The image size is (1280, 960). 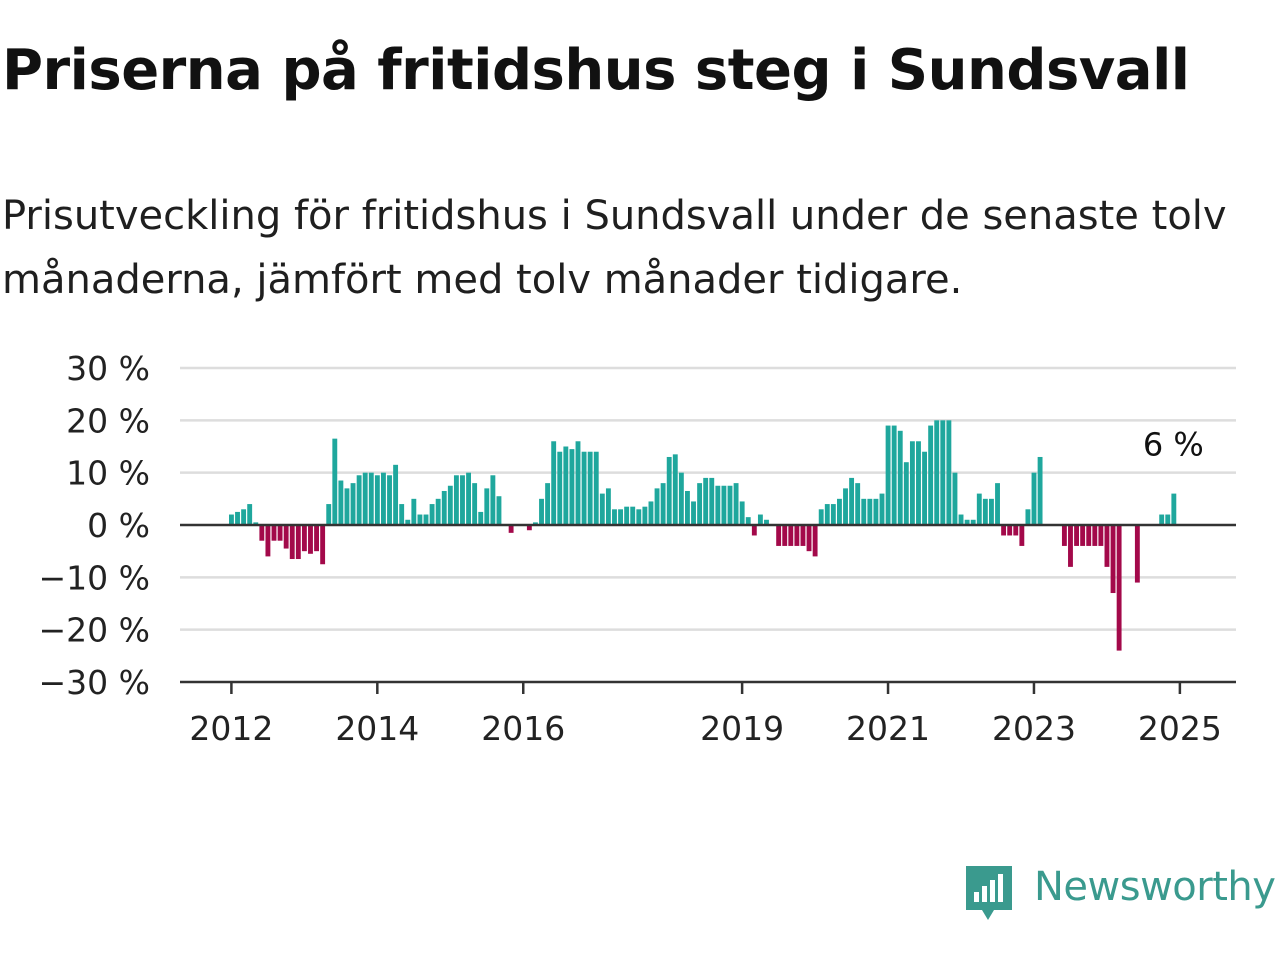 What do you see at coordinates (95, 630) in the screenshot?
I see `y-tick-label: −20 %` at bounding box center [95, 630].